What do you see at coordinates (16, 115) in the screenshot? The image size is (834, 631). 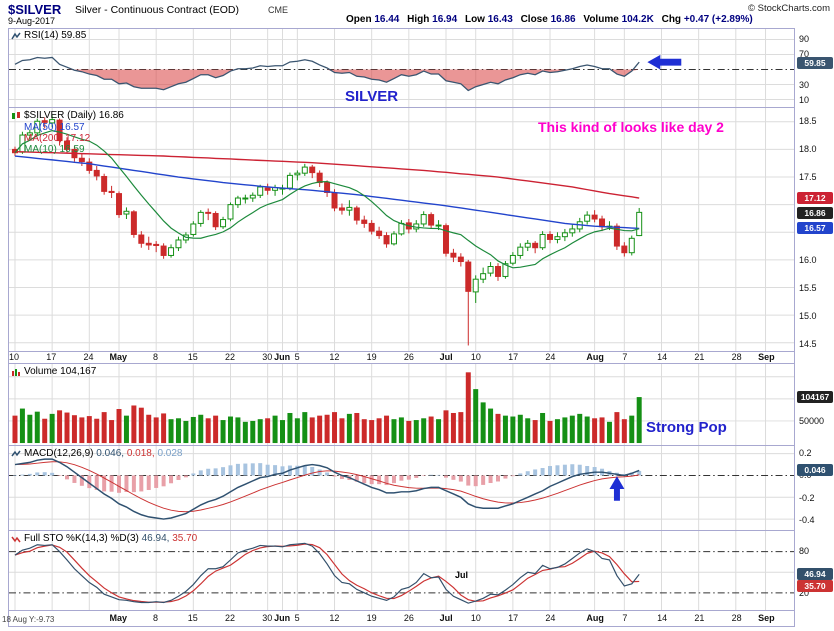 I see `price-panel-icon` at bounding box center [16, 115].